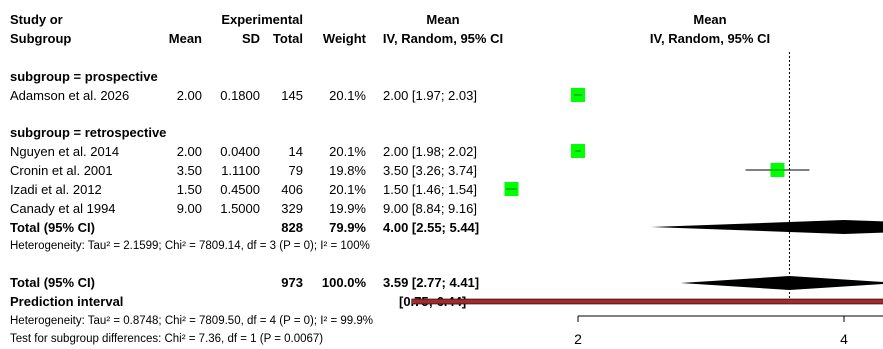  I want to click on study-sd: 0.1800, so click(240, 95).